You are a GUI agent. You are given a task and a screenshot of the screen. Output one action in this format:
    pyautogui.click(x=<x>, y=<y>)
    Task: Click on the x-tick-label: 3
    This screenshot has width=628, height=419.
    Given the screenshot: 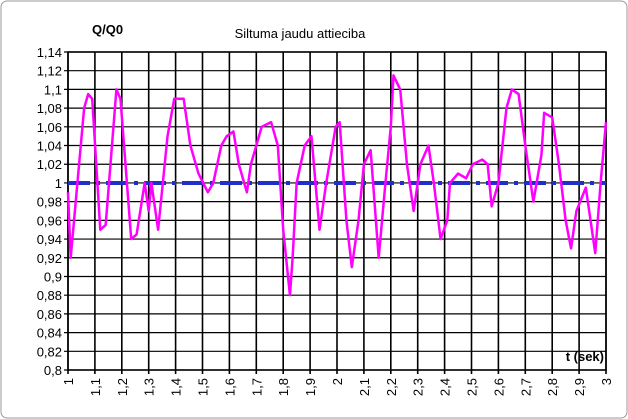 What is the action you would take?
    pyautogui.click(x=606, y=381)
    